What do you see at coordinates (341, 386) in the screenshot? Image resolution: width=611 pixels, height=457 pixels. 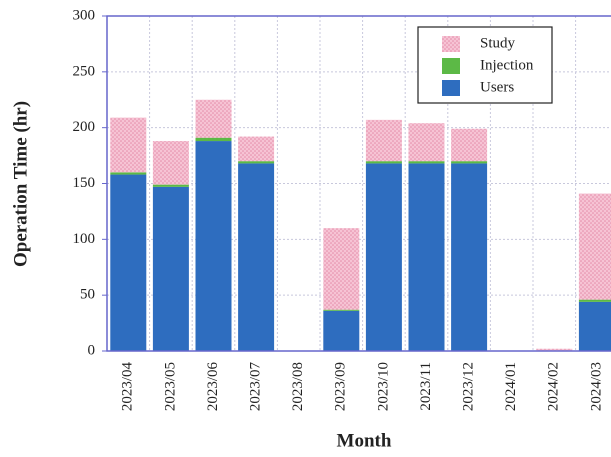 I see `x-tick-label: 2023/09` at bounding box center [341, 386].